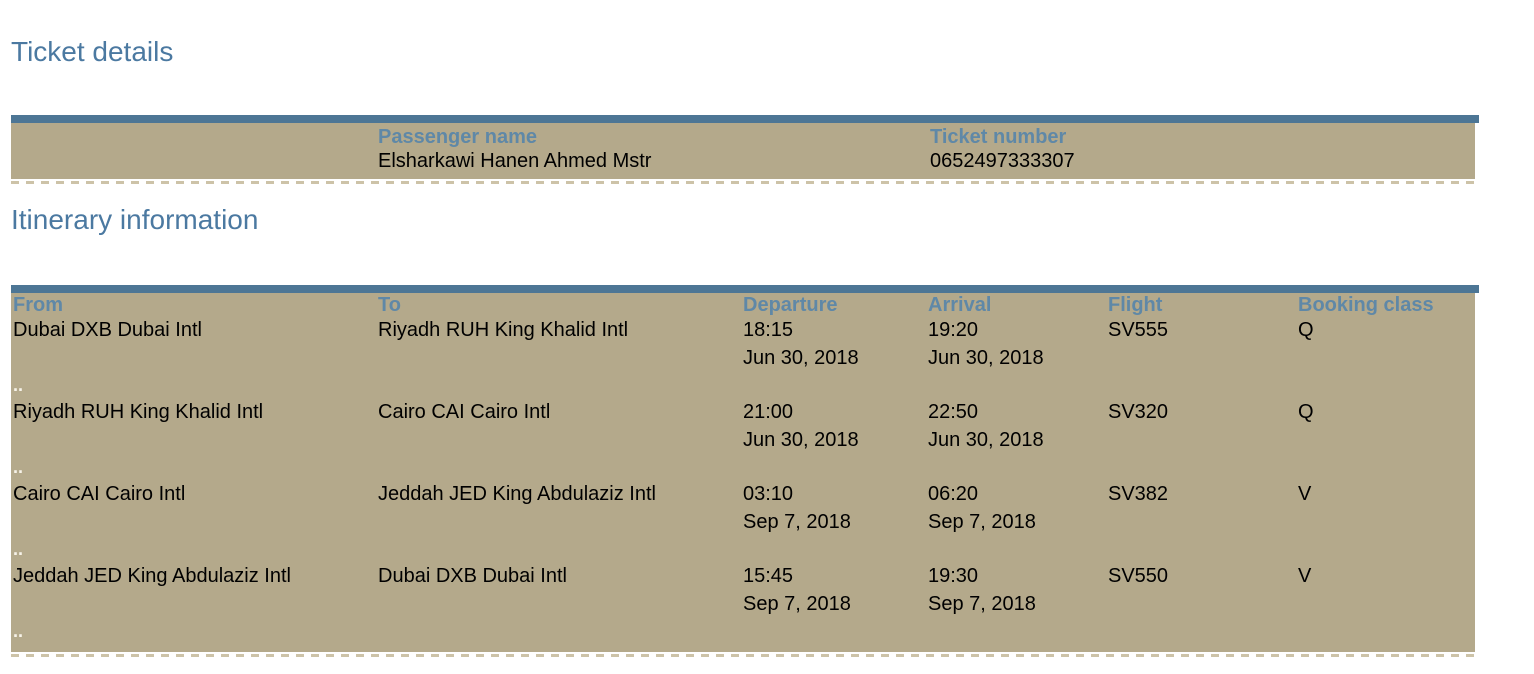 The width and height of the screenshot is (1534, 674). I want to click on ticket-number-value: 0652497333307, so click(1002, 161).